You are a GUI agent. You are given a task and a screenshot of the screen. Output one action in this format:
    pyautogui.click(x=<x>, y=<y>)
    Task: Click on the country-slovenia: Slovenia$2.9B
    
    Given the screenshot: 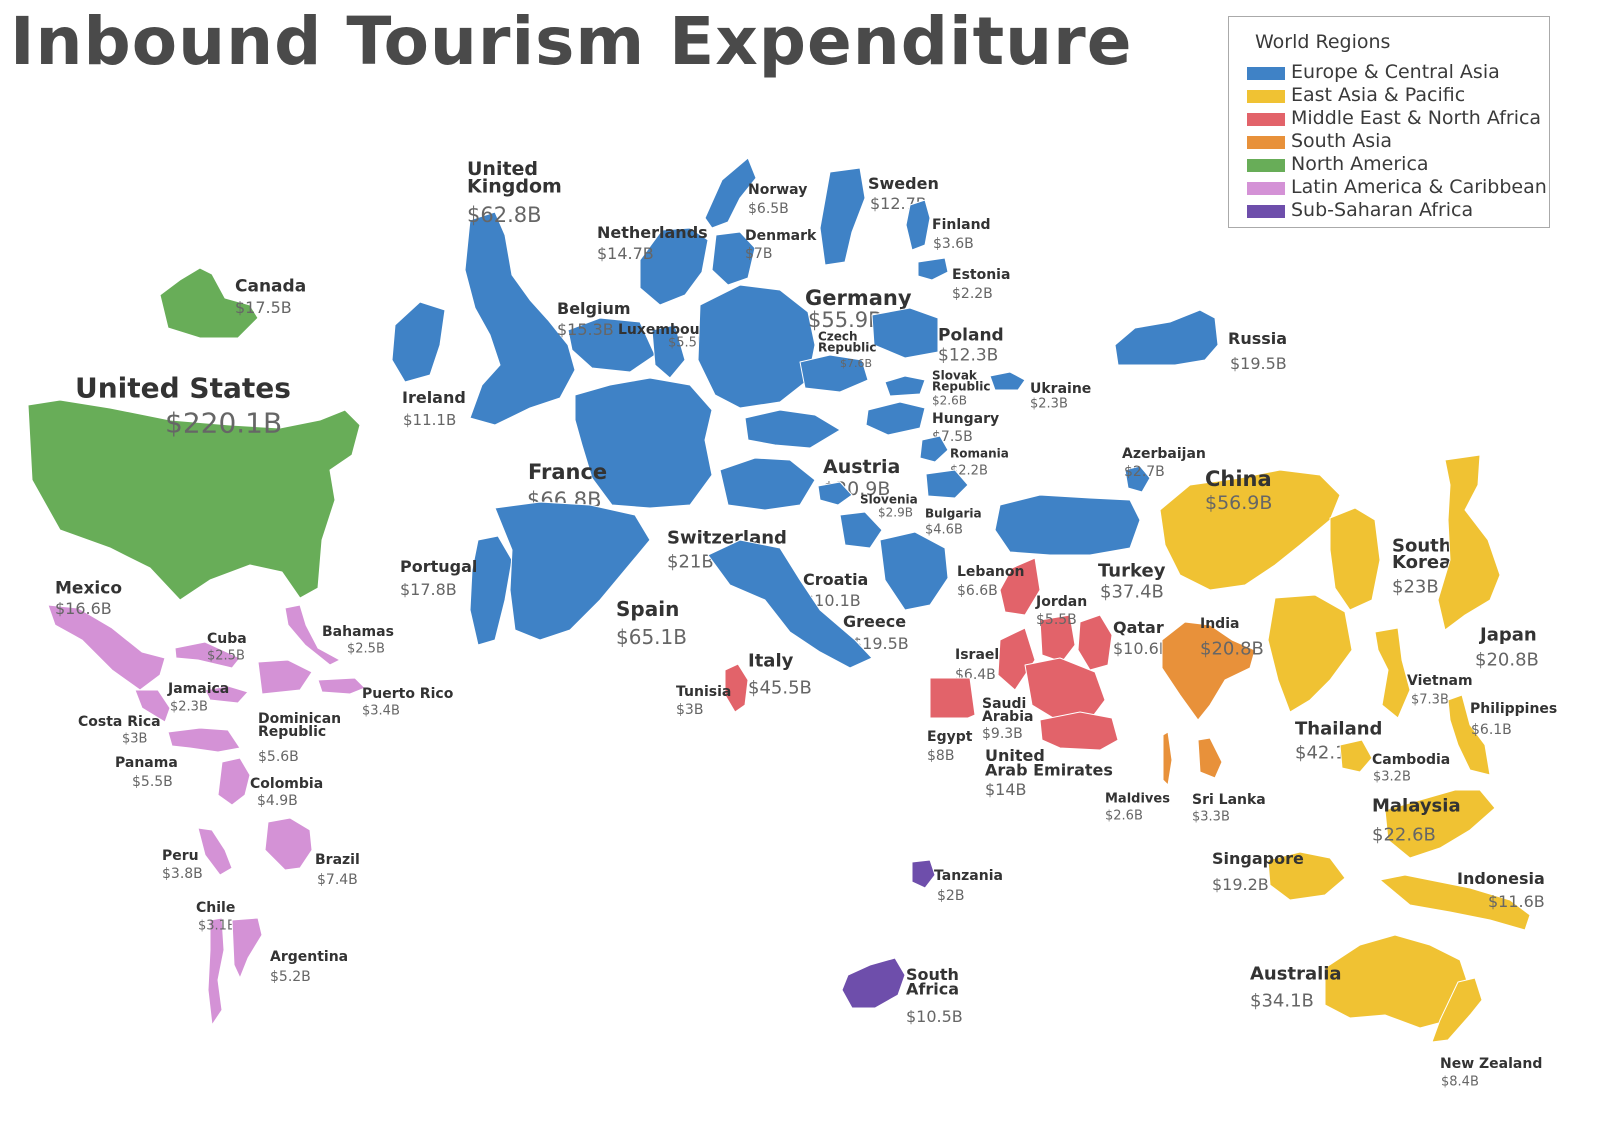 What is the action you would take?
    pyautogui.click(x=867, y=500)
    